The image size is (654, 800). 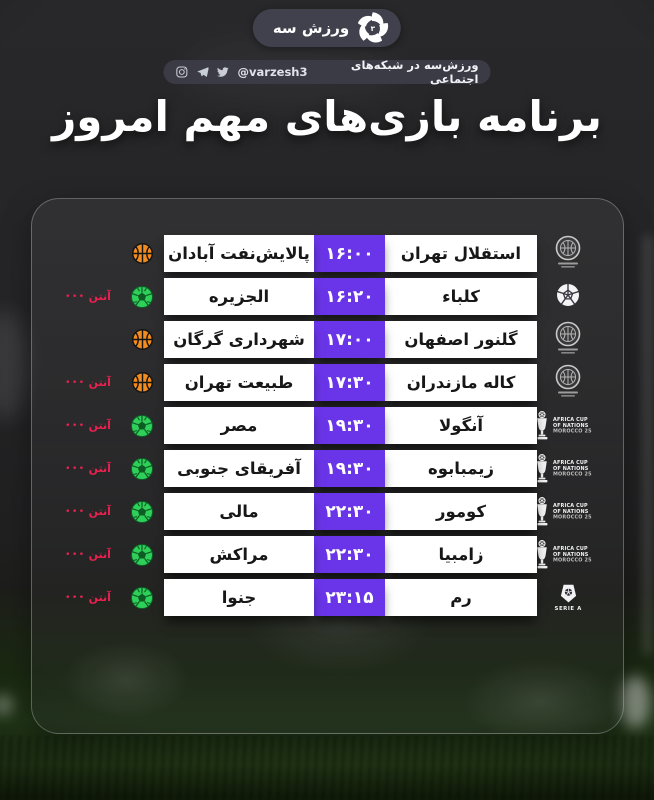 I want to click on team-right-name: کومور, so click(x=461, y=511).